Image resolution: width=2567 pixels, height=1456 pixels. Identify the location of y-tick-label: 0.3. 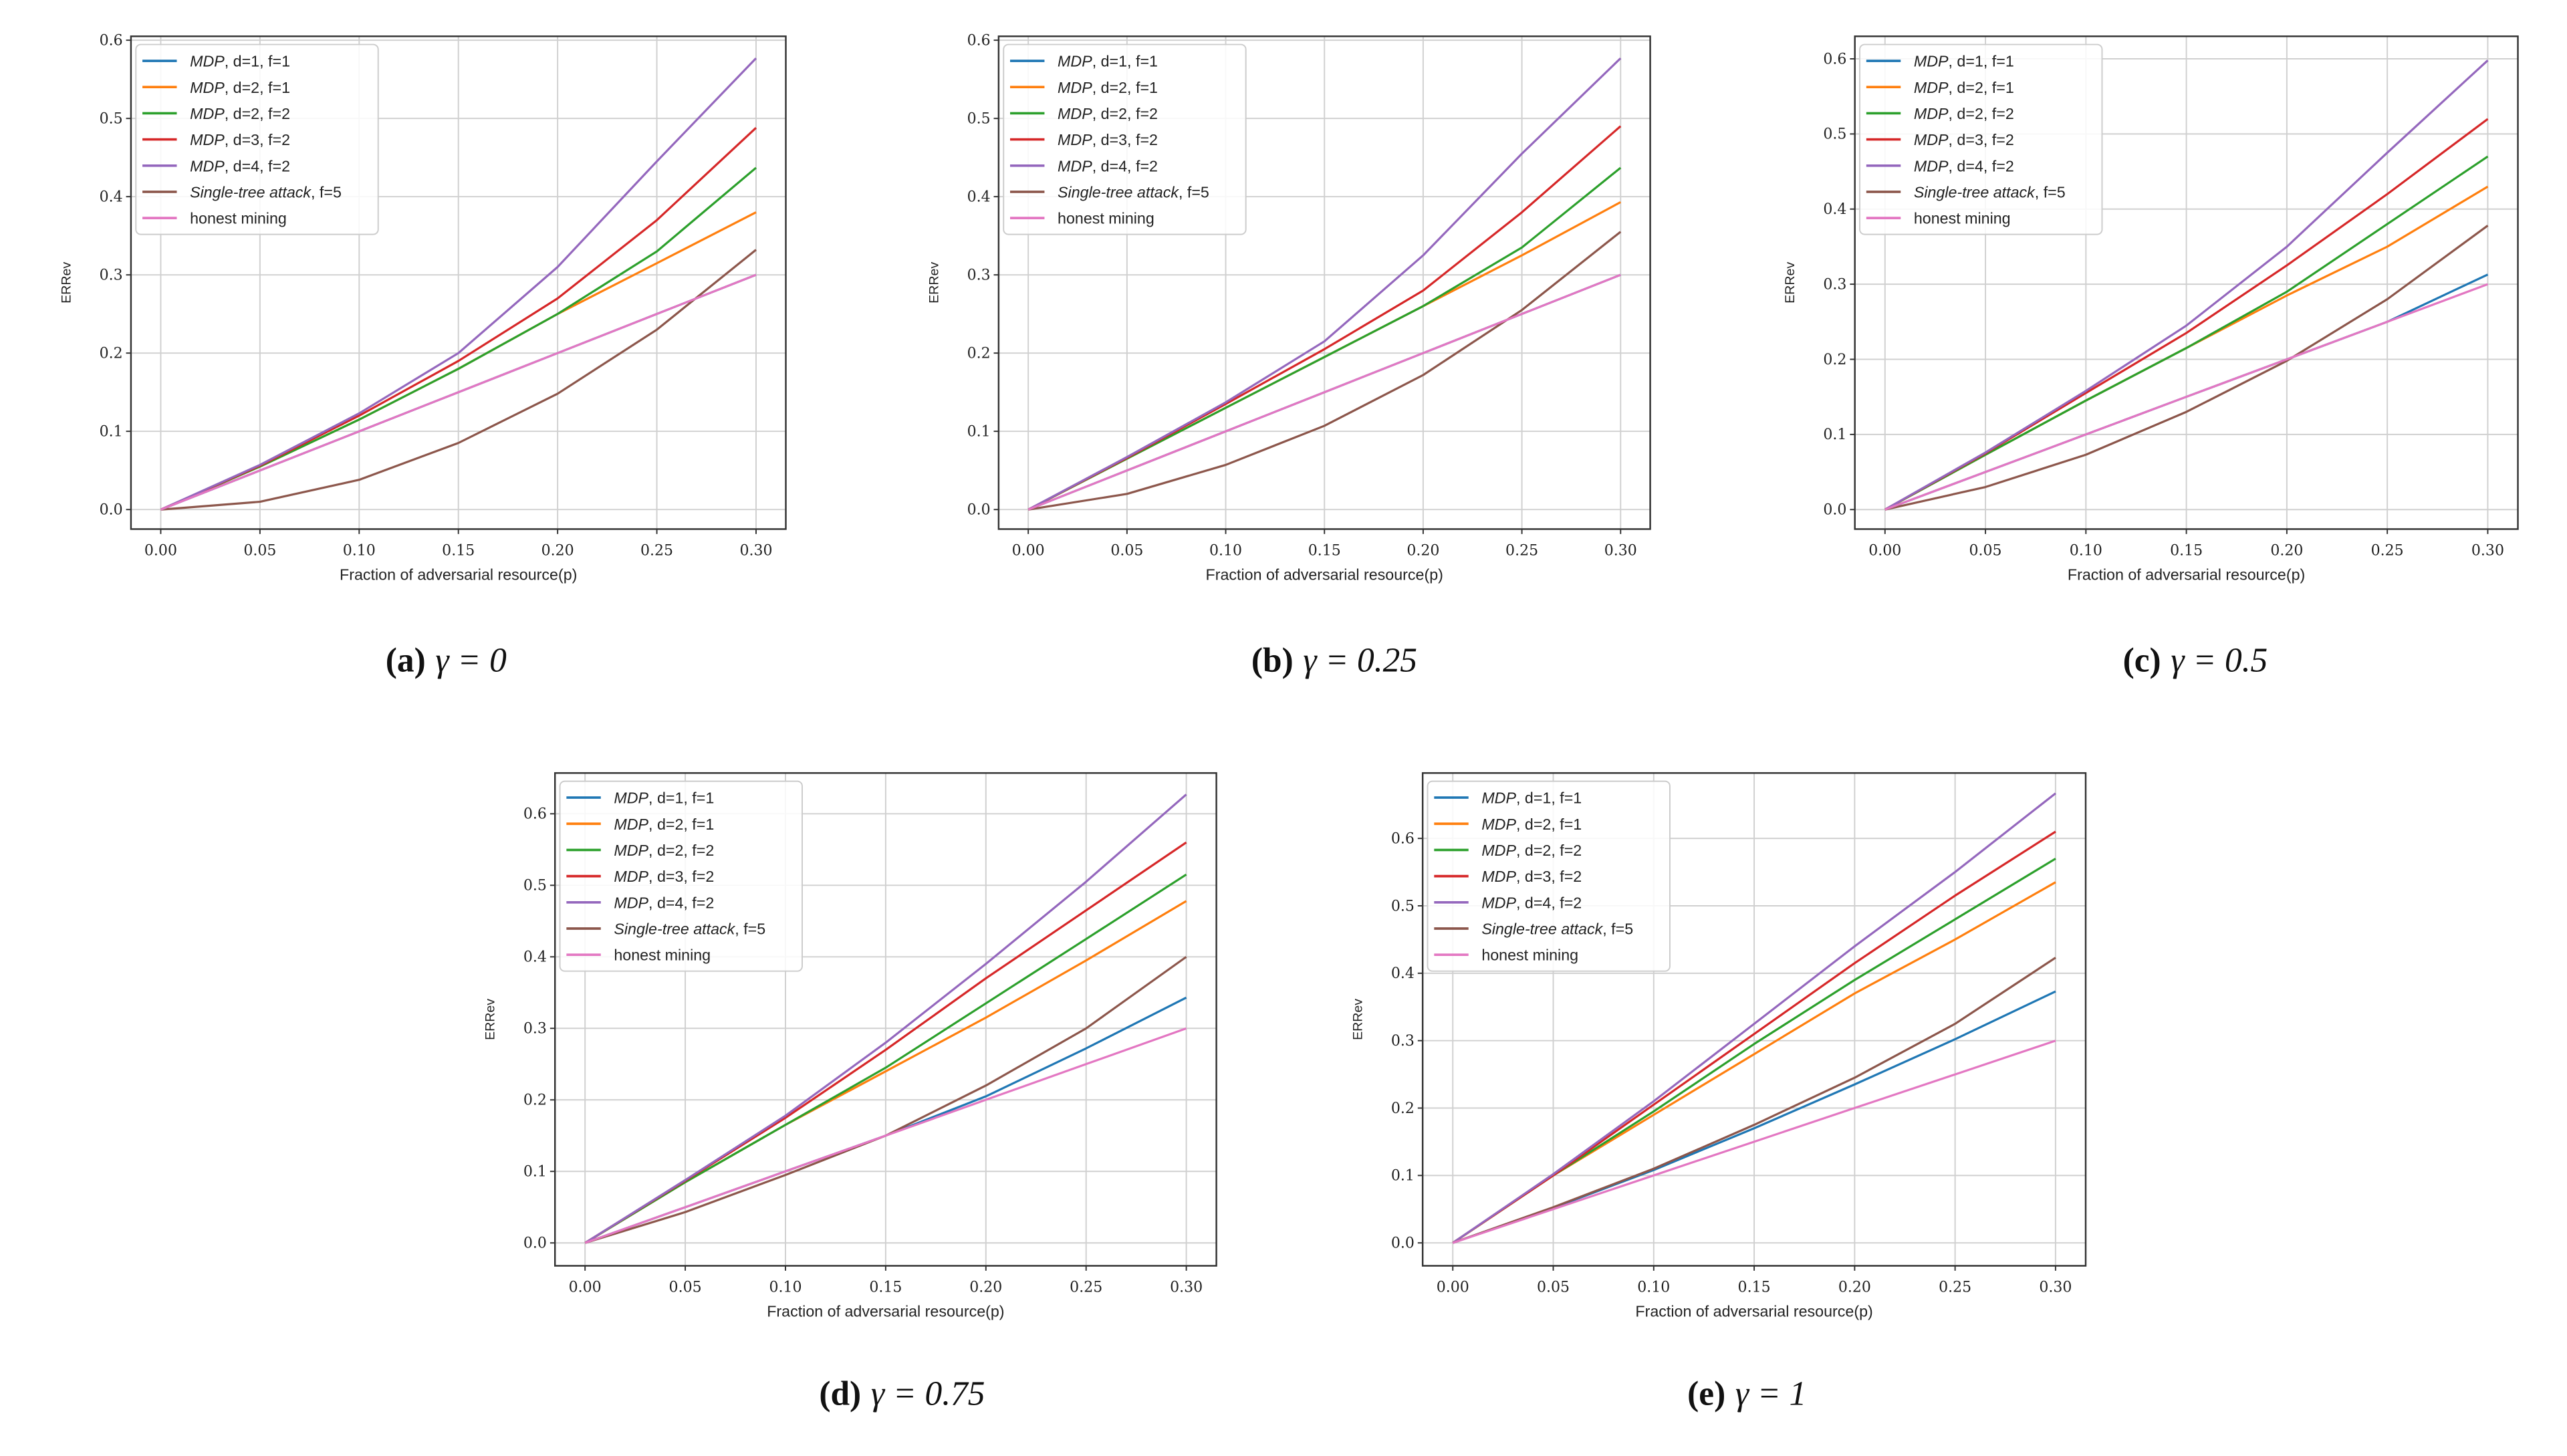
(1403, 1041).